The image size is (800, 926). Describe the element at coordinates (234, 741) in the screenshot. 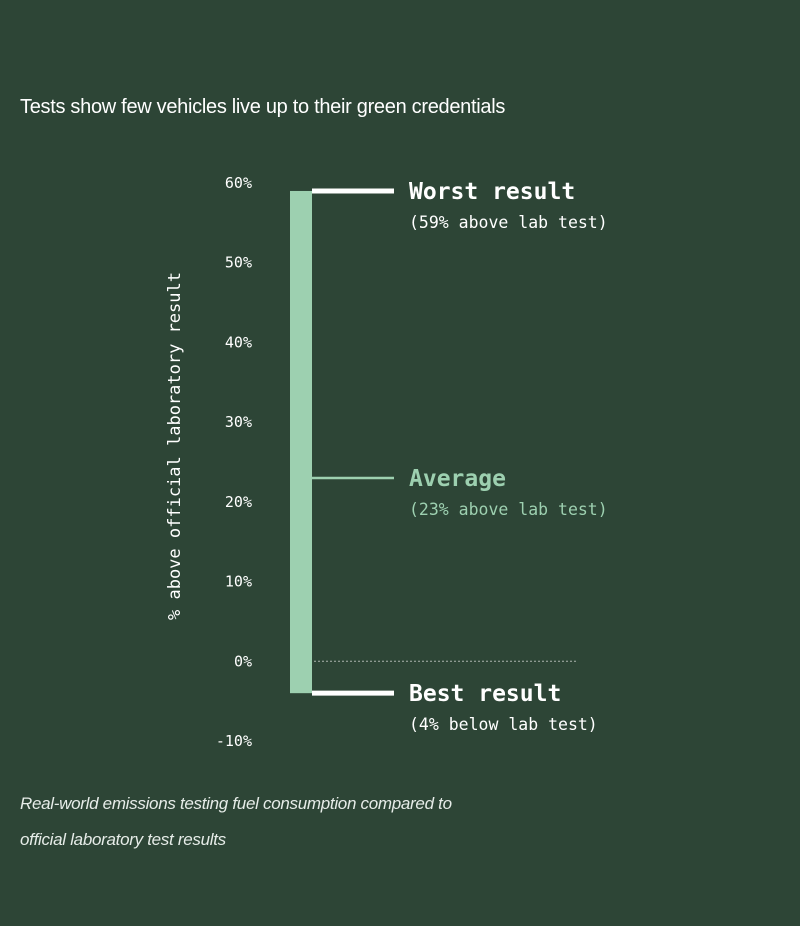

I see `y-tick-label: -10%` at that location.